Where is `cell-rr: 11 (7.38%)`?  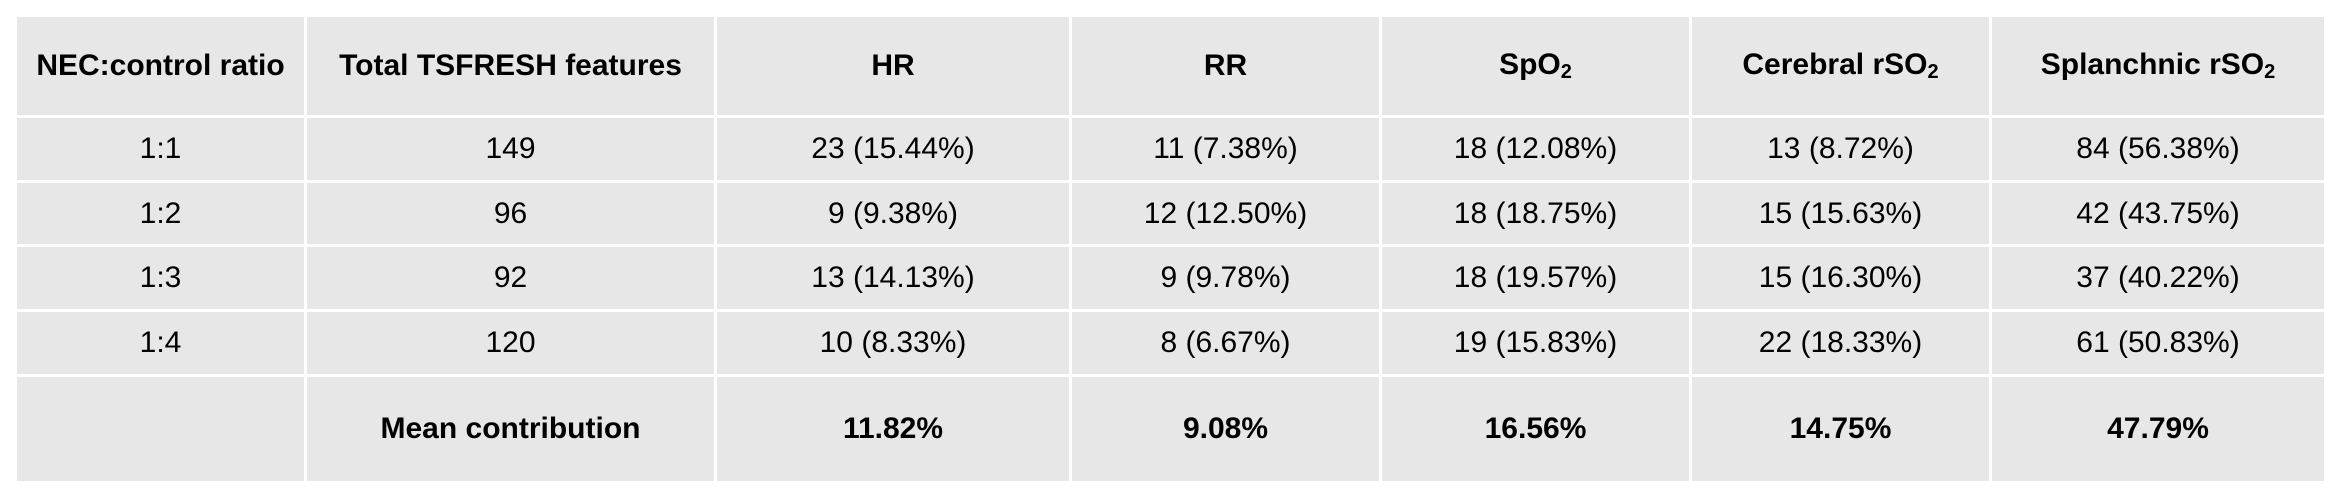 cell-rr: 11 (7.38%) is located at coordinates (1225, 149).